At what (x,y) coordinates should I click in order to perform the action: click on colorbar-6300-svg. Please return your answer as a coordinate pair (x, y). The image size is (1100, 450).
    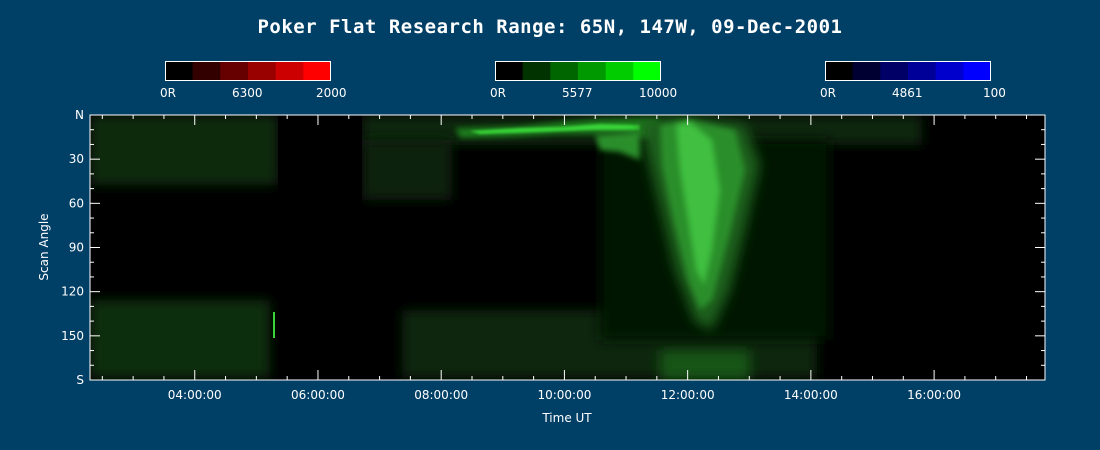
    Looking at the image, I should click on (248, 71).